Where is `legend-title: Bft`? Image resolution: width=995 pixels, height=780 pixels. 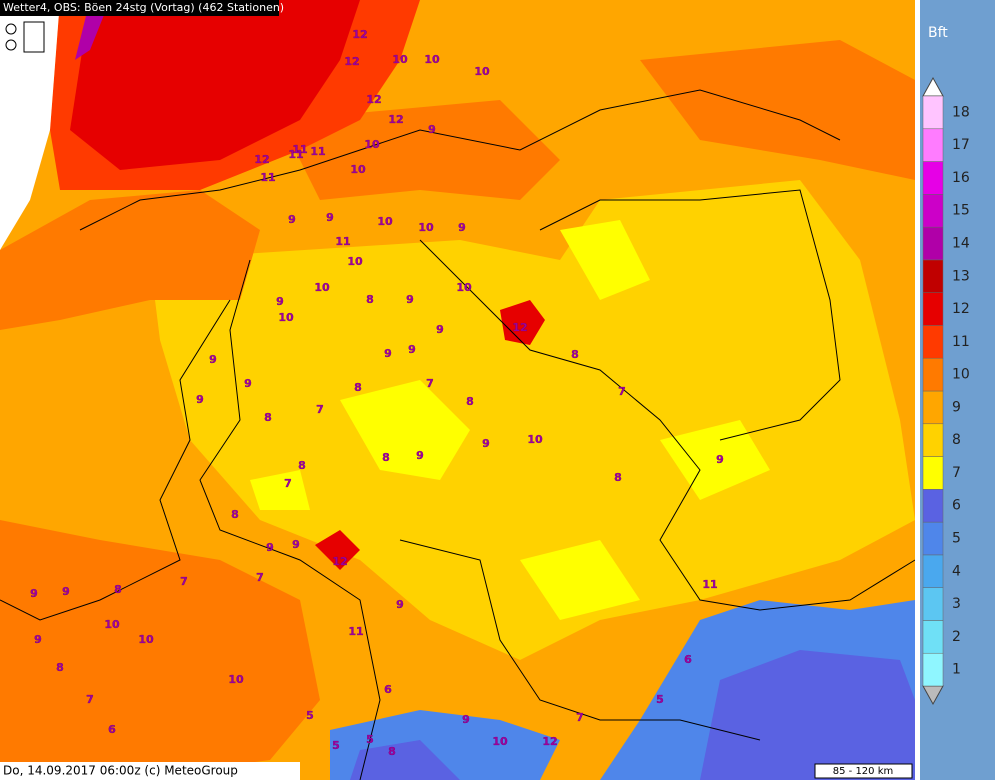
legend-title: Bft is located at coordinates (938, 33).